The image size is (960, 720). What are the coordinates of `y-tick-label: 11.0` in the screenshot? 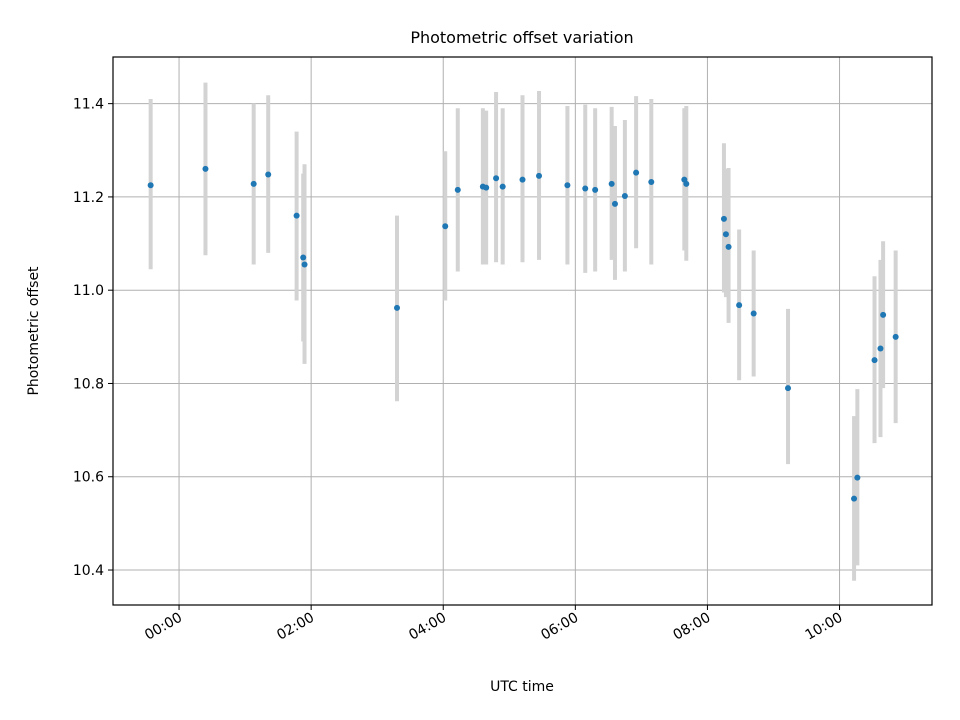 It's located at (88, 291).